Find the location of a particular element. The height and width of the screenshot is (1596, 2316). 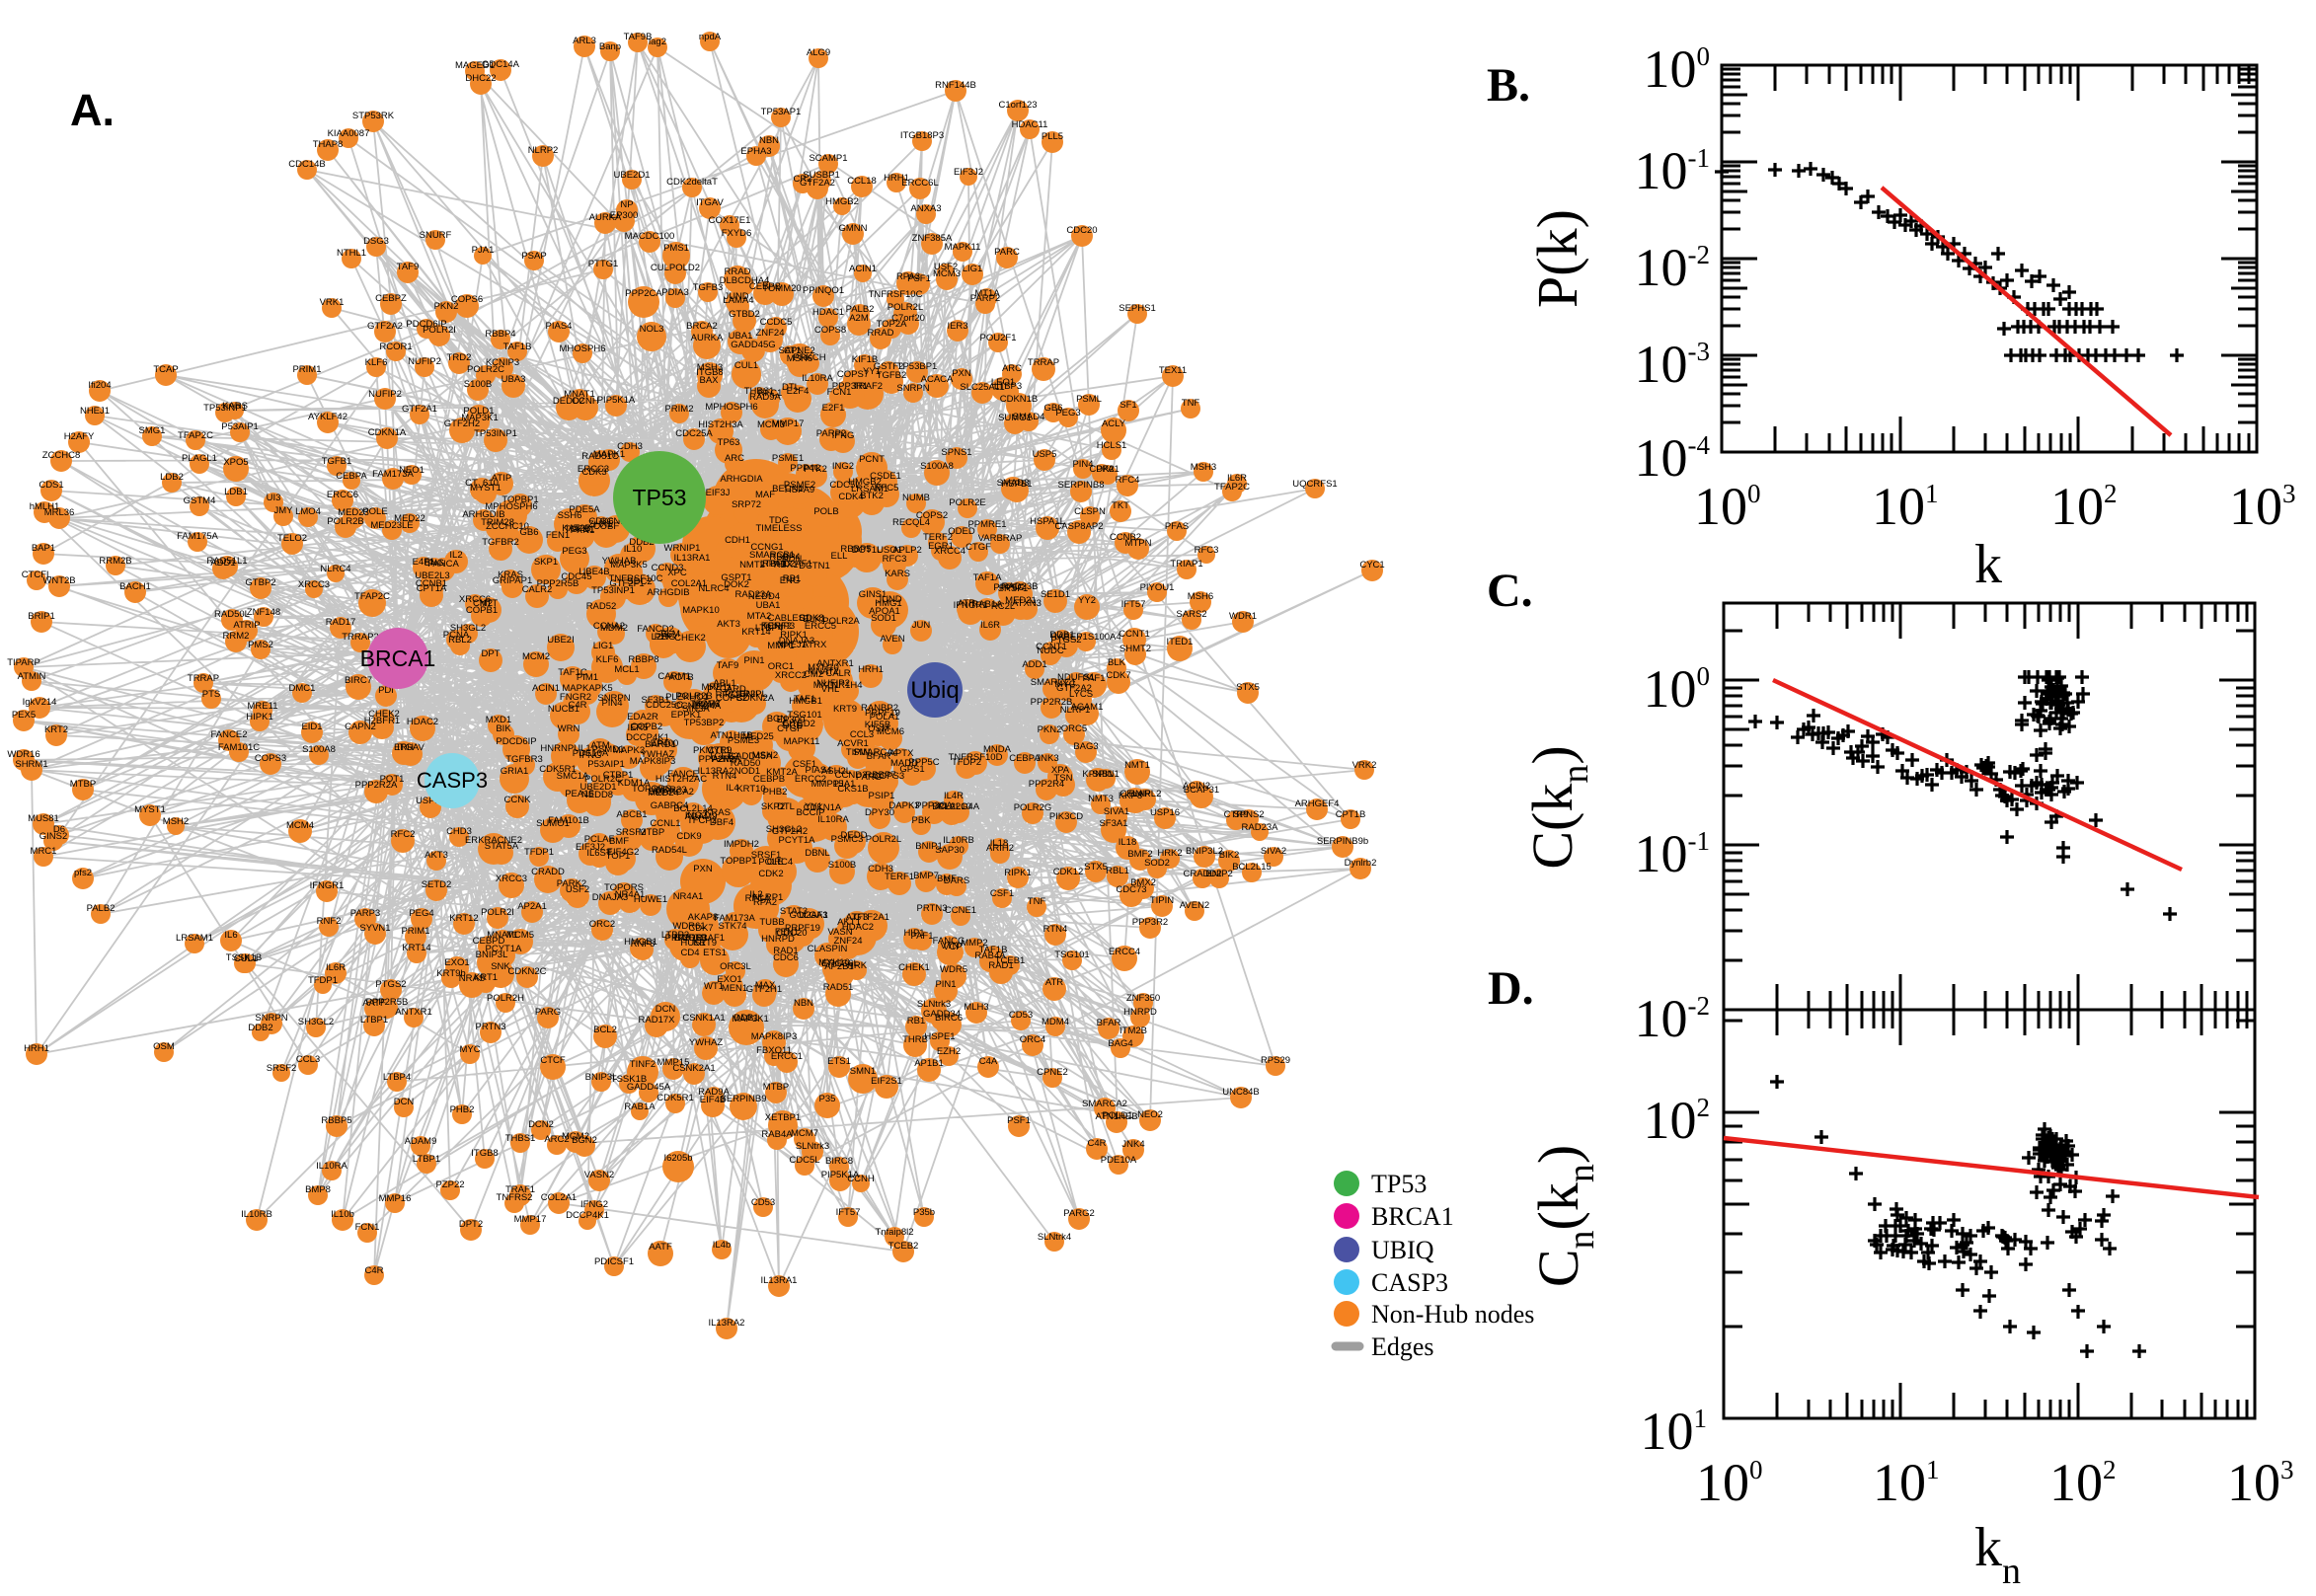

svg-text: STAT5A is located at coordinates (502, 846).